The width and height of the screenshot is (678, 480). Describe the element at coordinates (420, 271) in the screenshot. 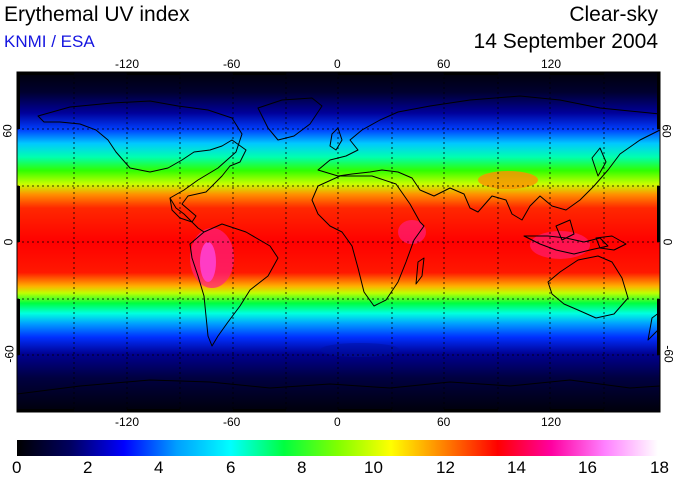

I see `madagascar-coast` at that location.